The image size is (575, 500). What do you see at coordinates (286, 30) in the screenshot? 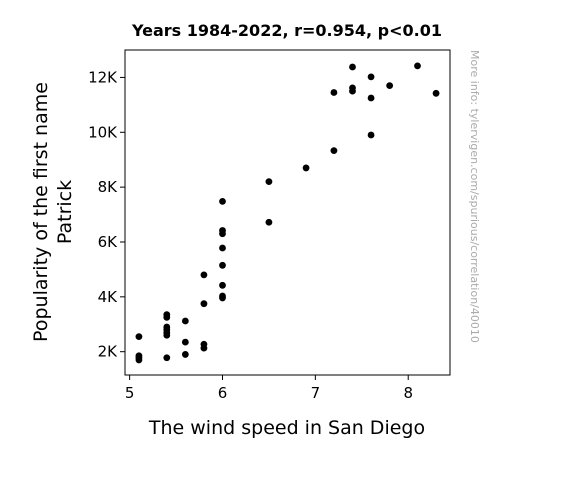
I see `chart-title: Years 1984-2022, r=0.954, p<0.01` at bounding box center [286, 30].